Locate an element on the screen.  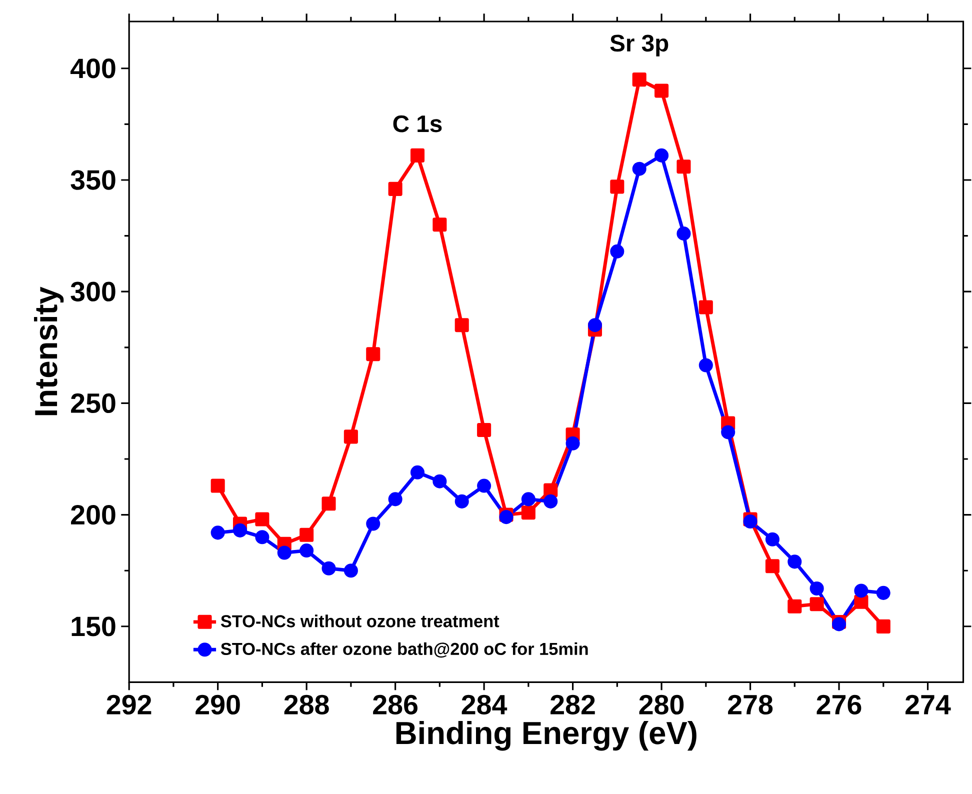
x-tick-label: 282 is located at coordinates (572, 704).